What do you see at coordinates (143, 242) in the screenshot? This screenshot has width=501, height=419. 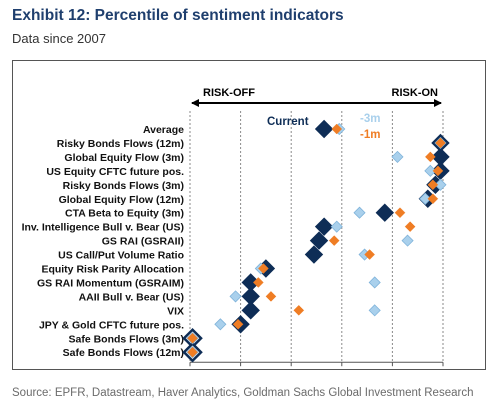 I see `indicator-label: GS RAI (GSRAII)` at bounding box center [143, 242].